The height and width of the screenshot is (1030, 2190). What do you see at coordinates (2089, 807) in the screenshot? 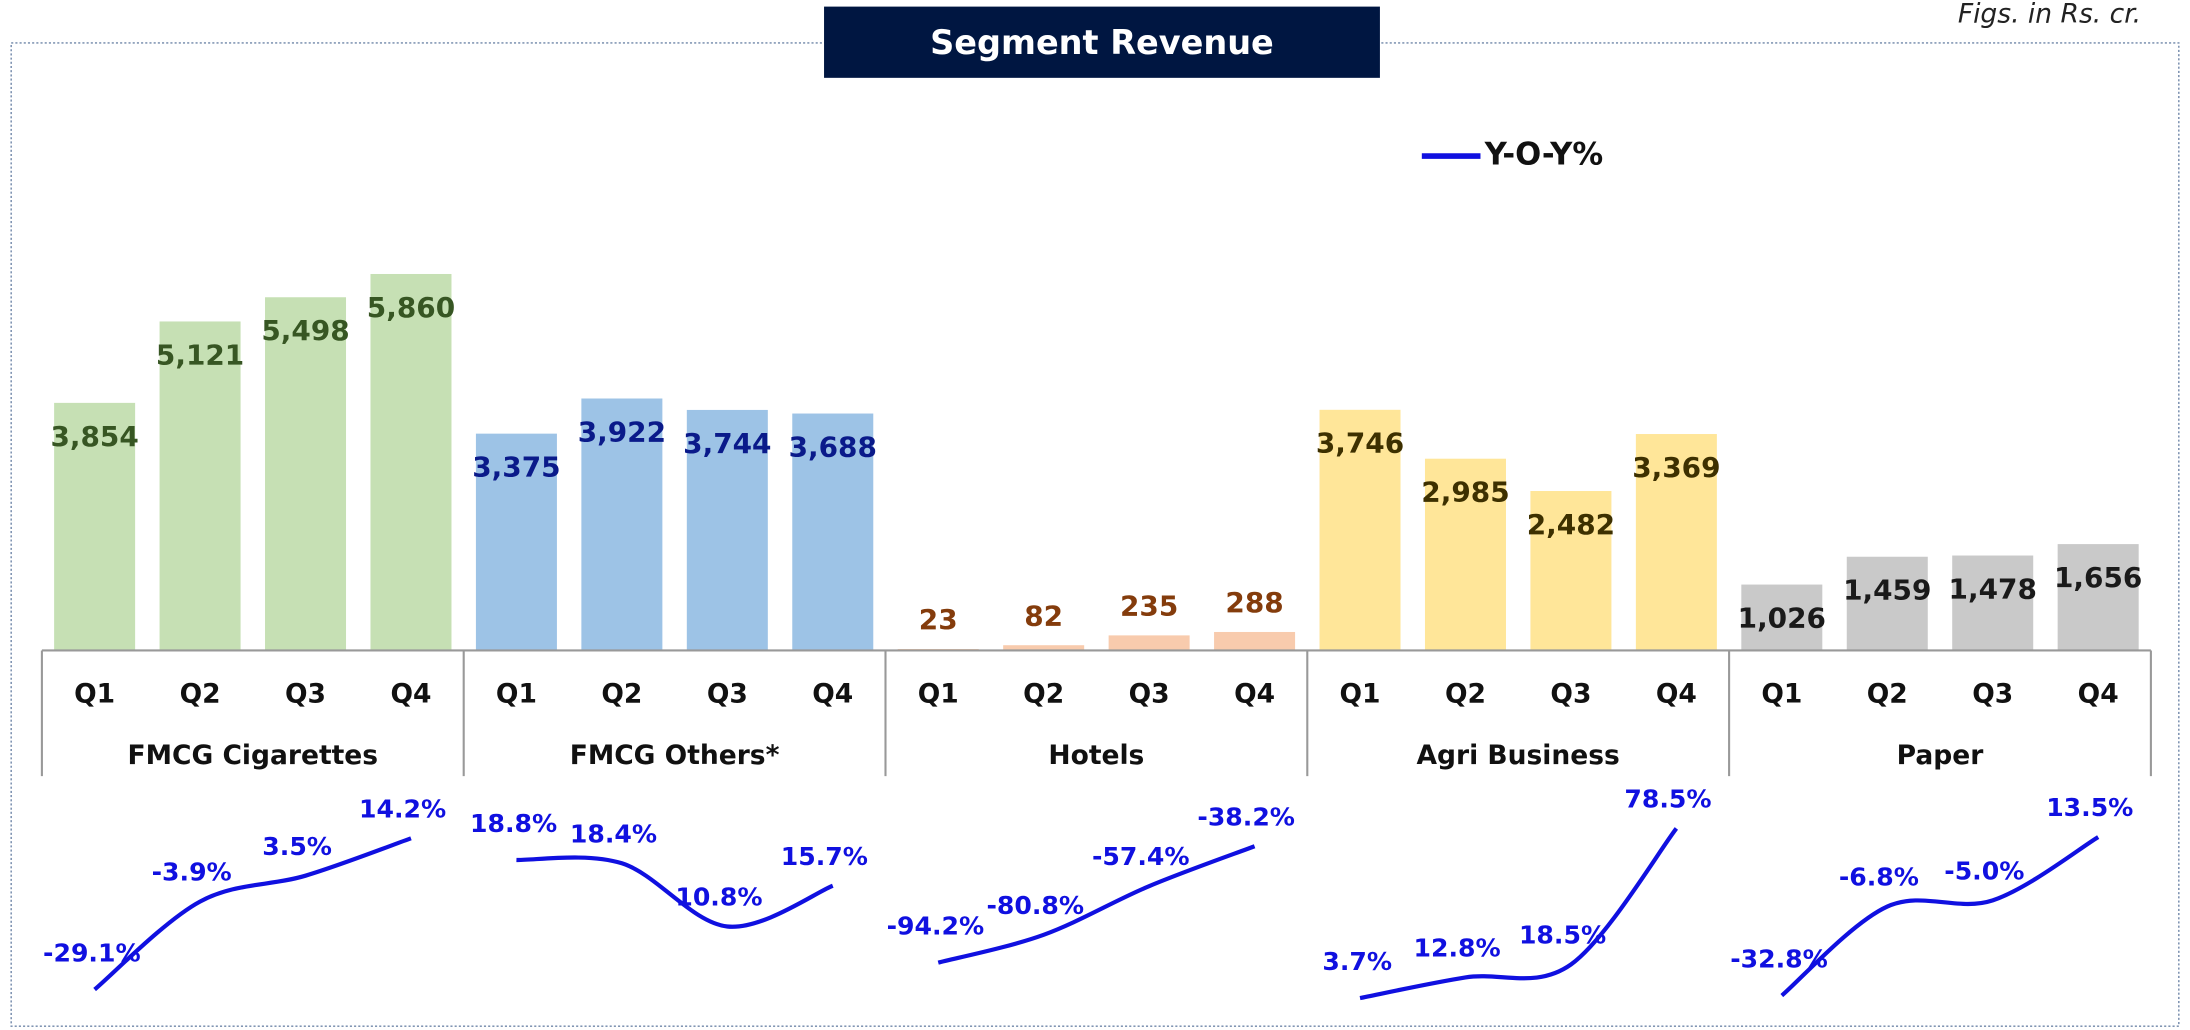
I see `yoy-label: 13.5%` at bounding box center [2089, 807].